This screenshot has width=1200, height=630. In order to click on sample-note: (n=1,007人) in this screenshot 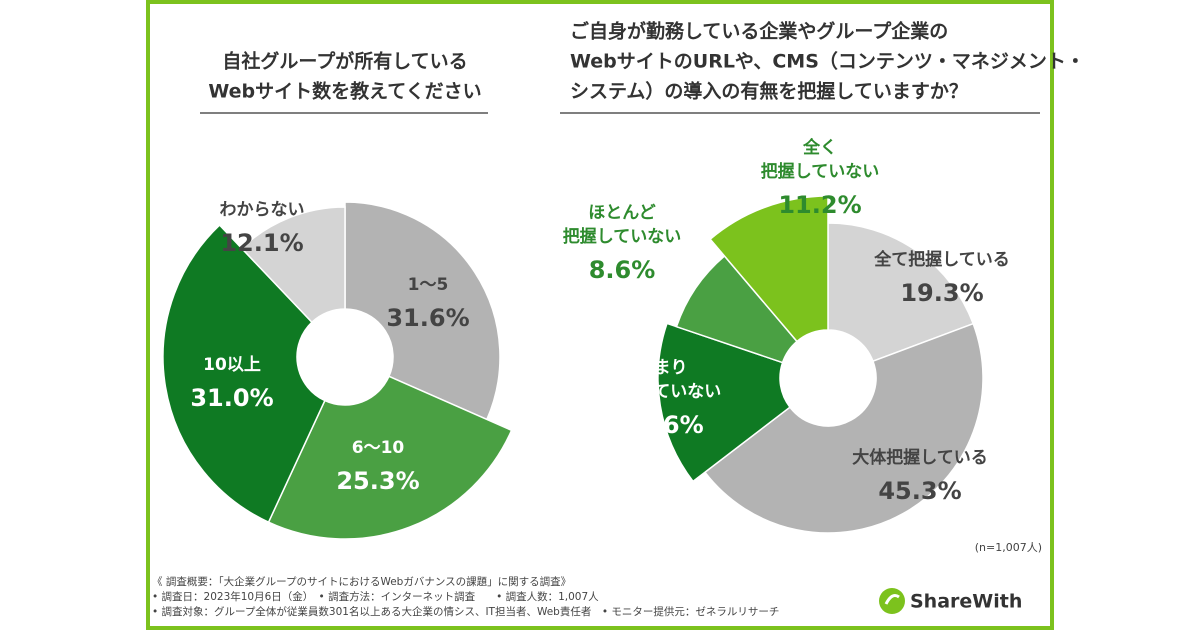, I will do `click(1008, 547)`.